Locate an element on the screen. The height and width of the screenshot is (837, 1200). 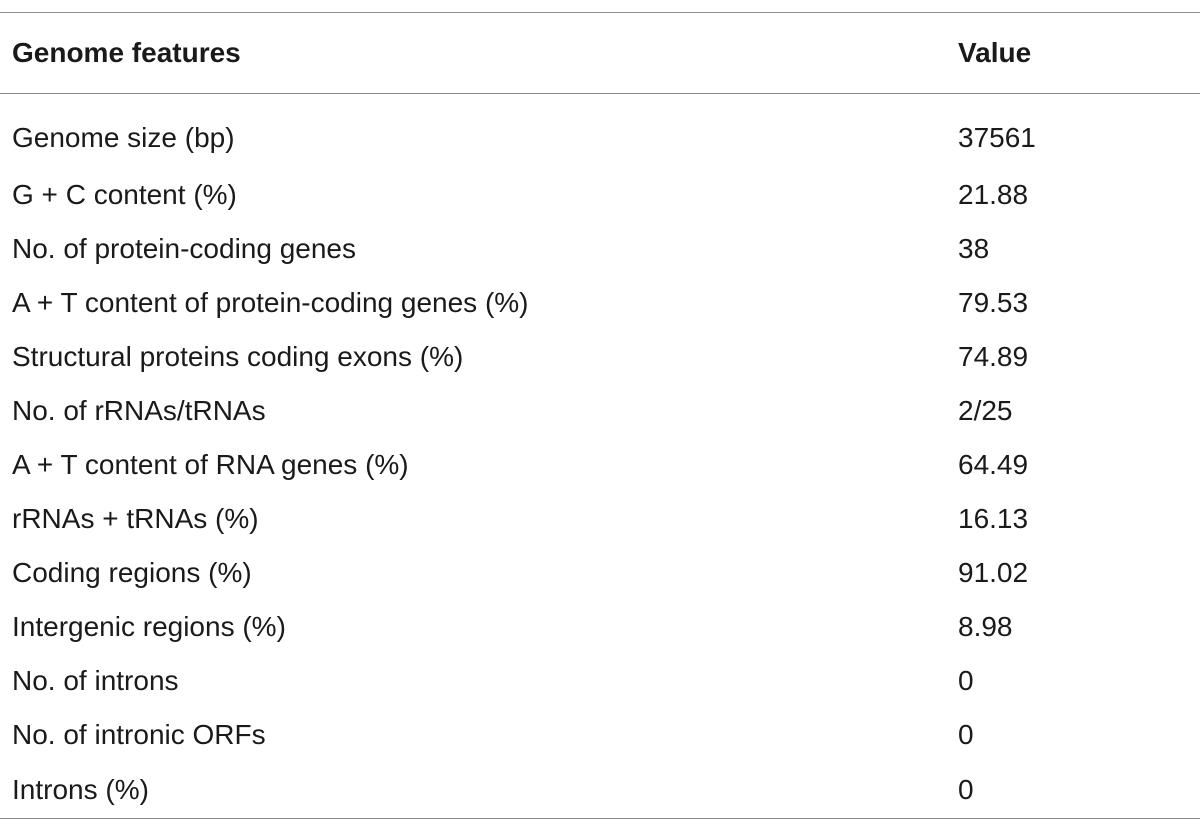
value-cell: 79.53 is located at coordinates (993, 302).